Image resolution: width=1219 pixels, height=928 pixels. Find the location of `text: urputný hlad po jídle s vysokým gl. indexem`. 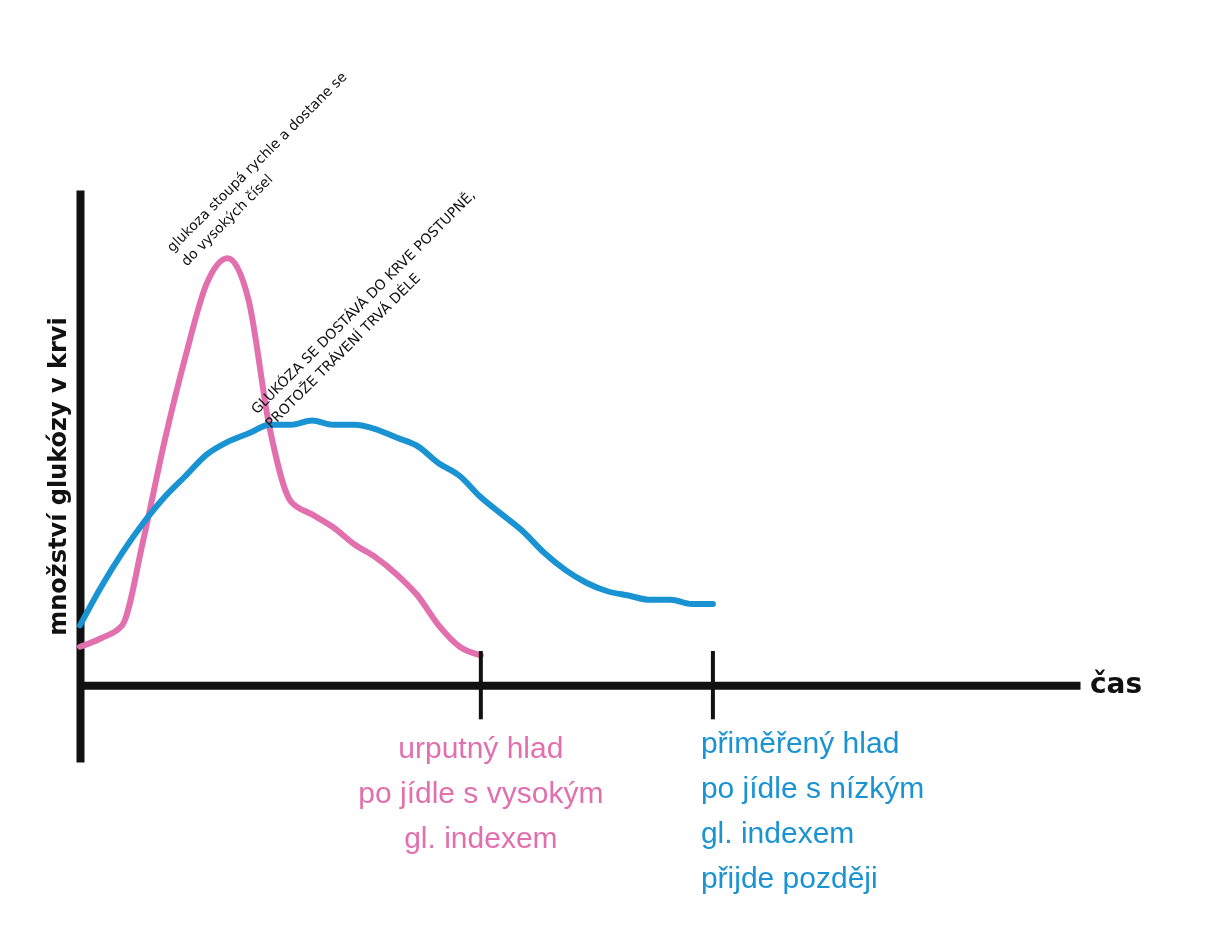

text: urputný hlad po jídle s vysokým gl. indexem is located at coordinates (481, 793).